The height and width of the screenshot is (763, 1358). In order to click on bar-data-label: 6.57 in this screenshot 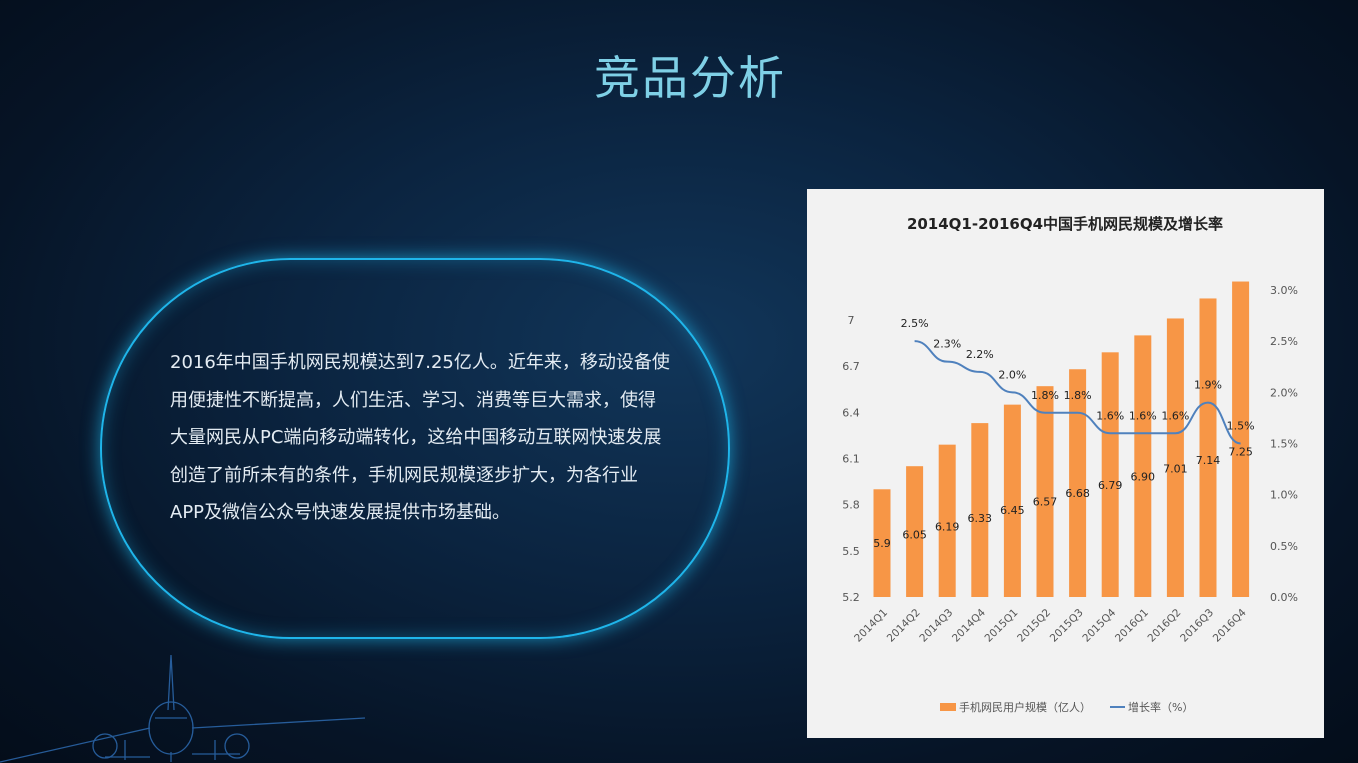, I will do `click(1045, 502)`.